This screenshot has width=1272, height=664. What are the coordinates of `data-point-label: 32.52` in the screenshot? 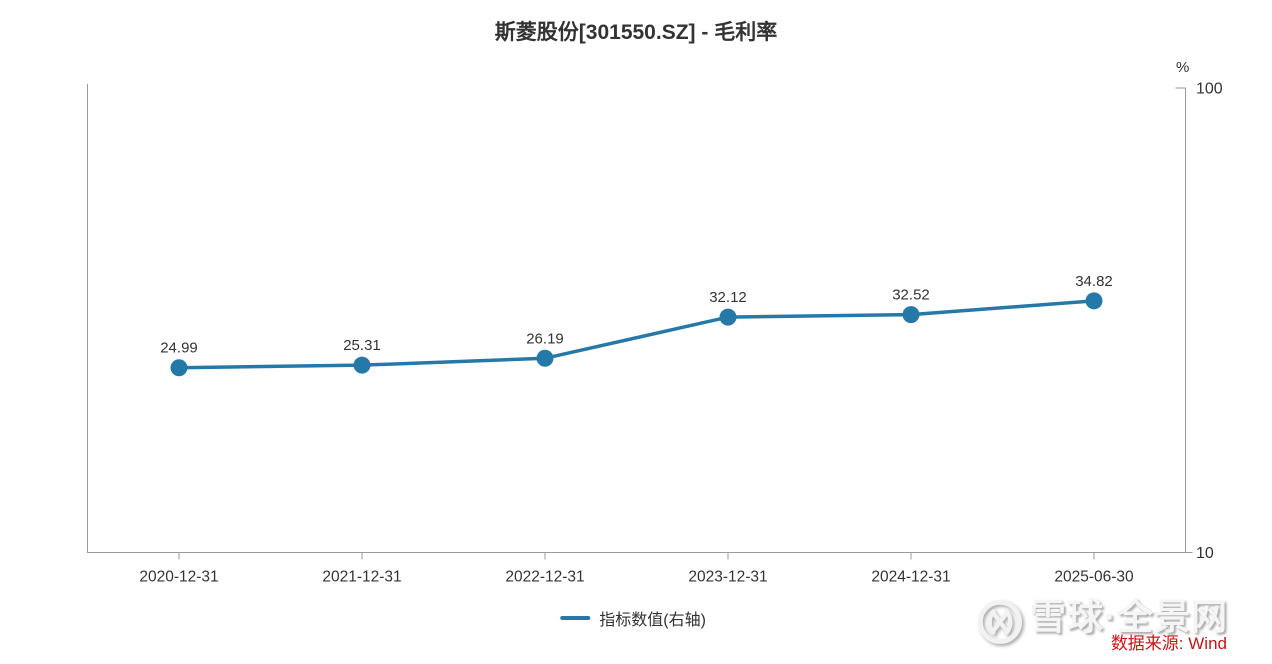 It's located at (911, 295).